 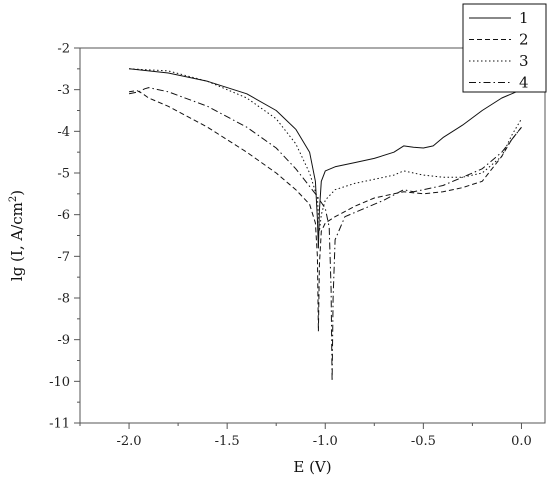 I want to click on y-axis-title: lg (I, A/cm2), so click(x=17, y=235).